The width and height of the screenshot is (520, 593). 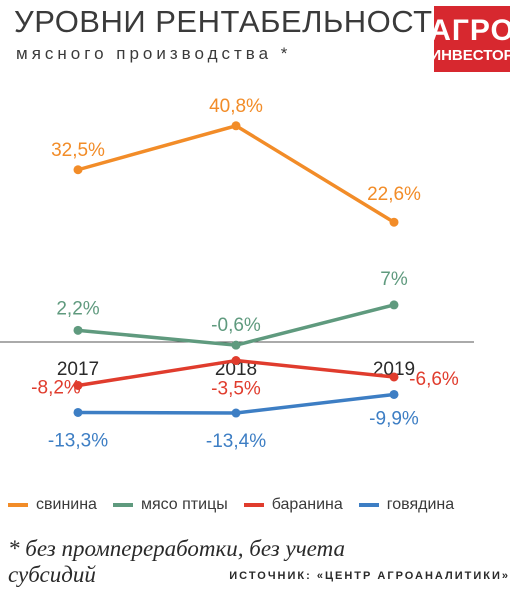 What do you see at coordinates (236, 389) in the screenshot?
I see `data-label: -3,5%` at bounding box center [236, 389].